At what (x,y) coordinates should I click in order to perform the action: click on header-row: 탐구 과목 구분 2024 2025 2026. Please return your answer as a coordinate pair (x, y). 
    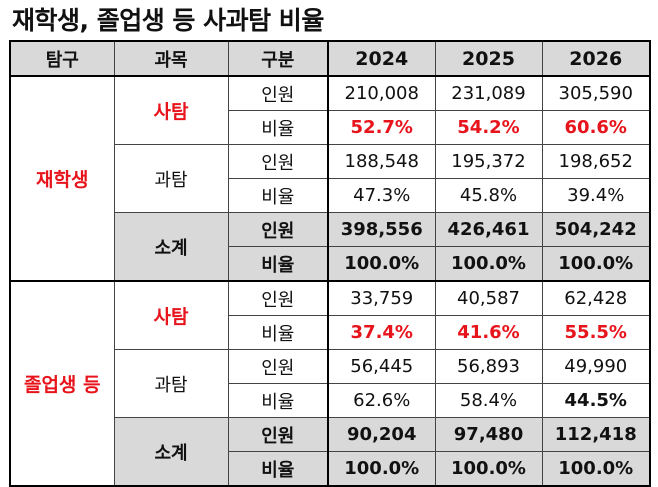
    Looking at the image, I should click on (330, 58).